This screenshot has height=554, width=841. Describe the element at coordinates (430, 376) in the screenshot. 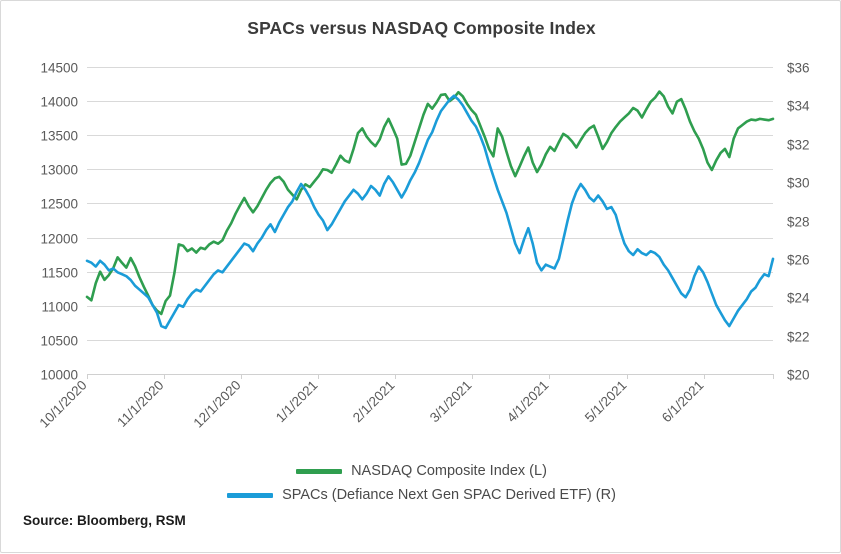

I see `axis-ticks` at that location.